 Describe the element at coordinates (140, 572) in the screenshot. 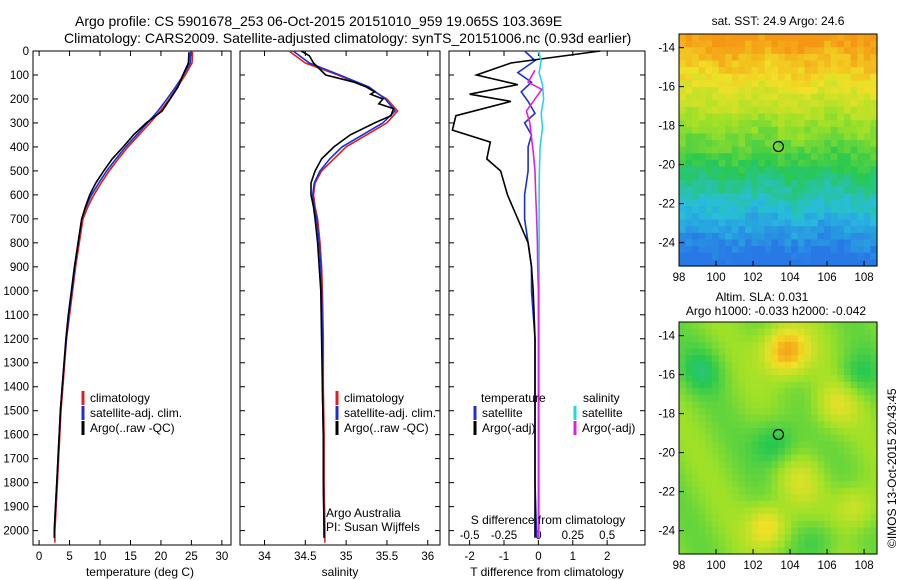

I see `temperature-xlabel: temperature (deg C)` at that location.